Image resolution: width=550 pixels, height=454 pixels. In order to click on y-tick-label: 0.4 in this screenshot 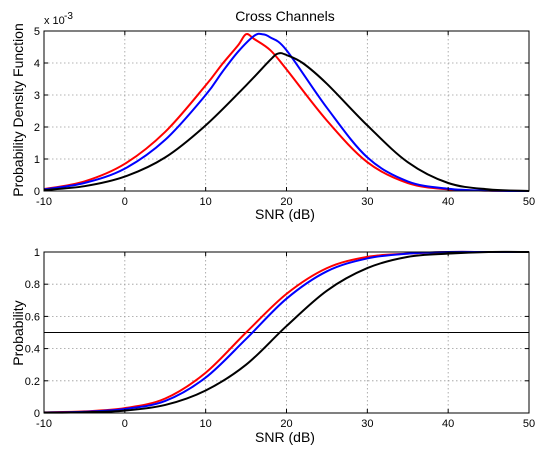, I will do `click(32, 350)`.